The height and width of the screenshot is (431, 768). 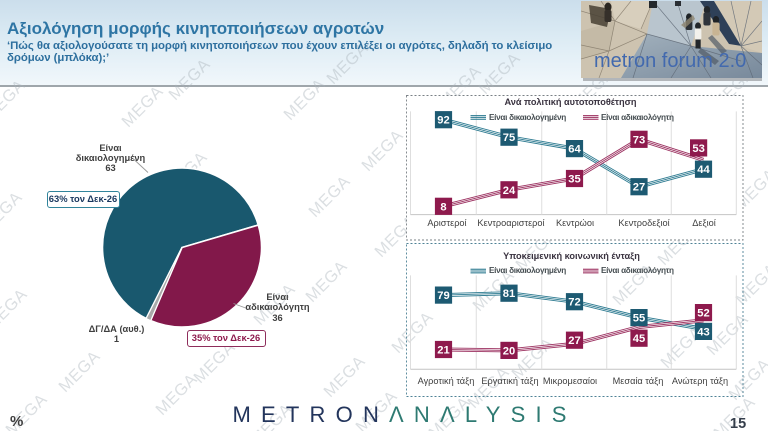 What do you see at coordinates (574, 303) in the screenshot?
I see `svg-text: 72` at bounding box center [574, 303].